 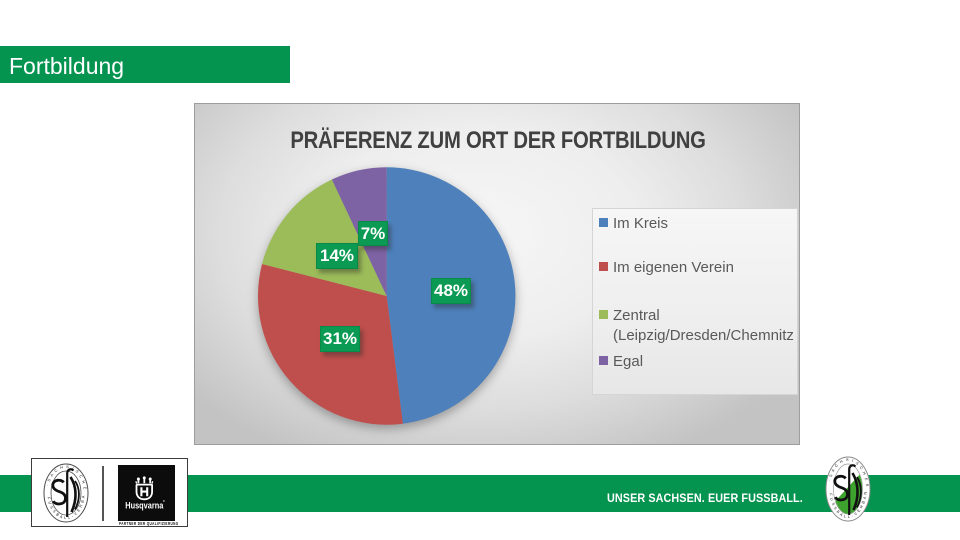 I want to click on svg-text: Husqvarna, so click(x=144, y=504).